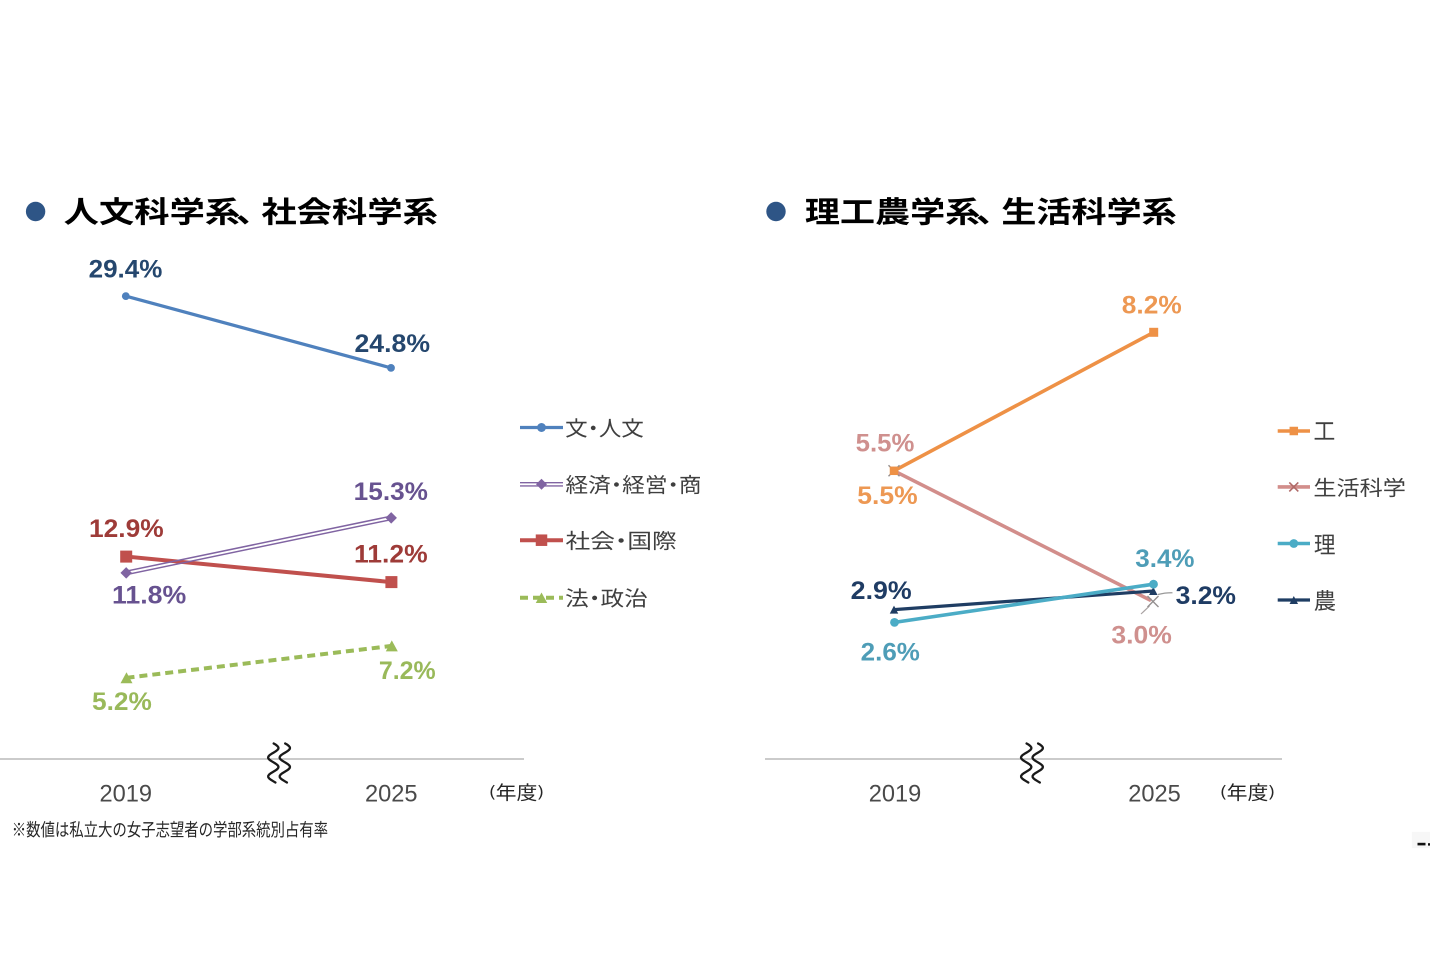 This screenshot has width=1430, height=954. What do you see at coordinates (126, 270) in the screenshot?
I see `svg-text: 29.4%` at bounding box center [126, 270].